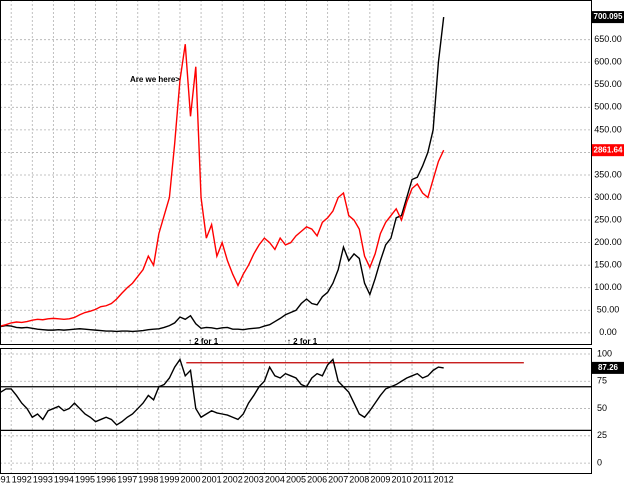 The width and height of the screenshot is (624, 487). What do you see at coordinates (608, 62) in the screenshot?
I see `y-tick-label: 600.00` at bounding box center [608, 62].